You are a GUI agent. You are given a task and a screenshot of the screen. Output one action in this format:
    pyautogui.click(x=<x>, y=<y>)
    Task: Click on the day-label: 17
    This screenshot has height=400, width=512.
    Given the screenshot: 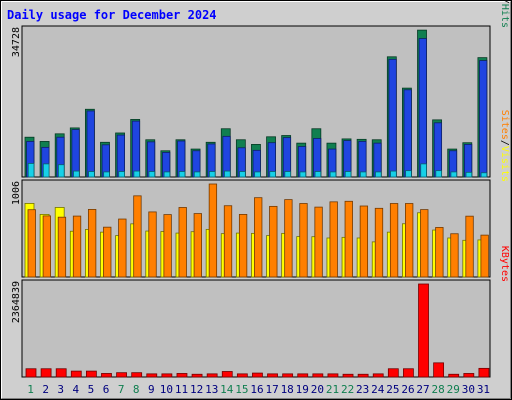 What is the action you would take?
    pyautogui.click(x=271, y=389)
    